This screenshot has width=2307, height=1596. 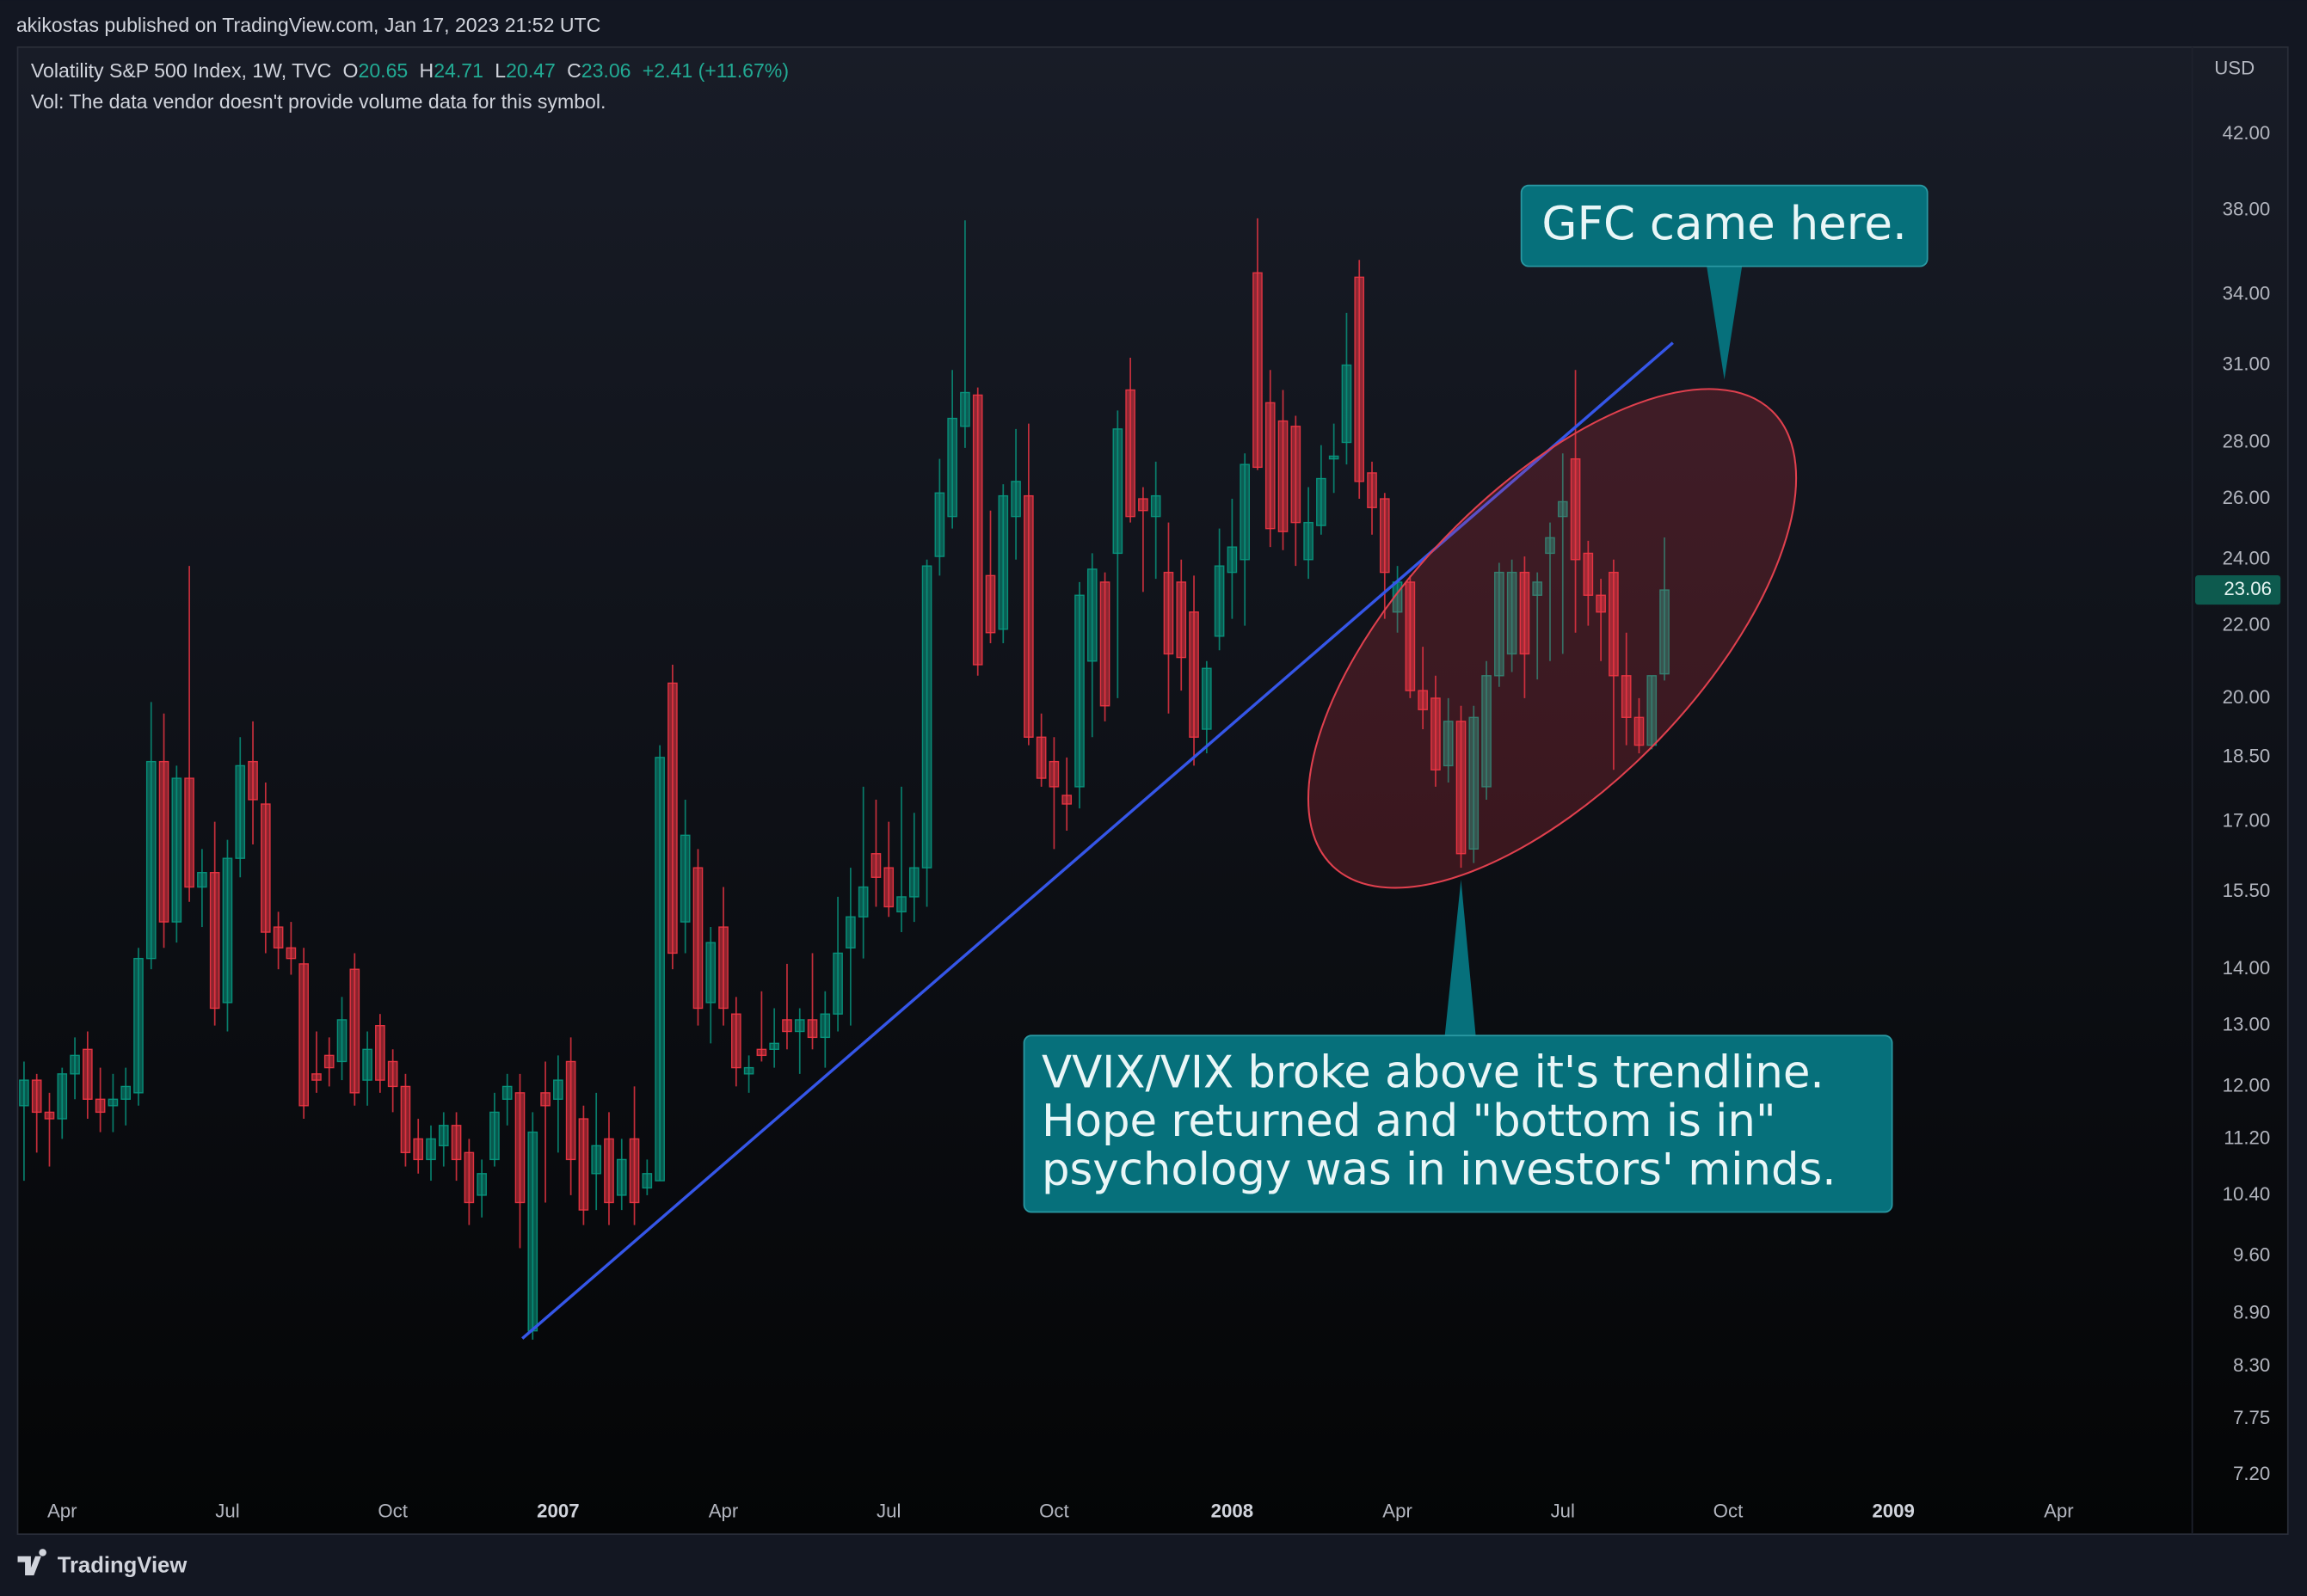 I want to click on y-tick-label: 22.00, so click(x=2247, y=624).